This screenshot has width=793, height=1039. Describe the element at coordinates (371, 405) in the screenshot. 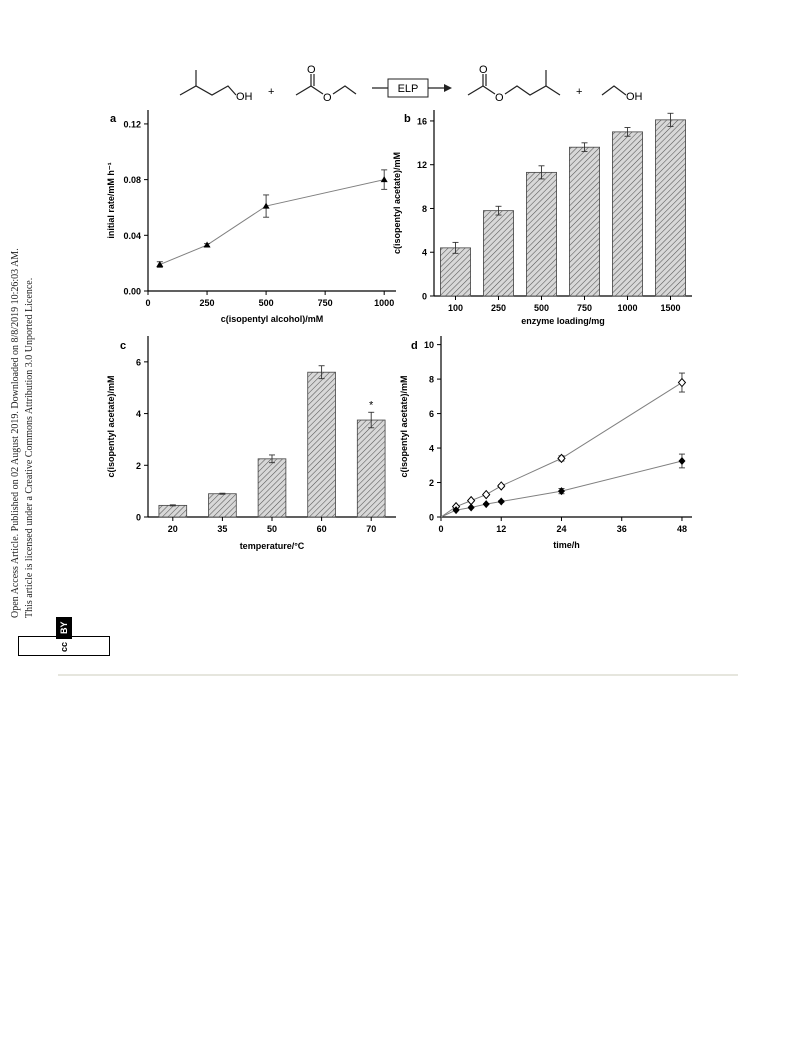

I see `significance-marker-c: *` at that location.